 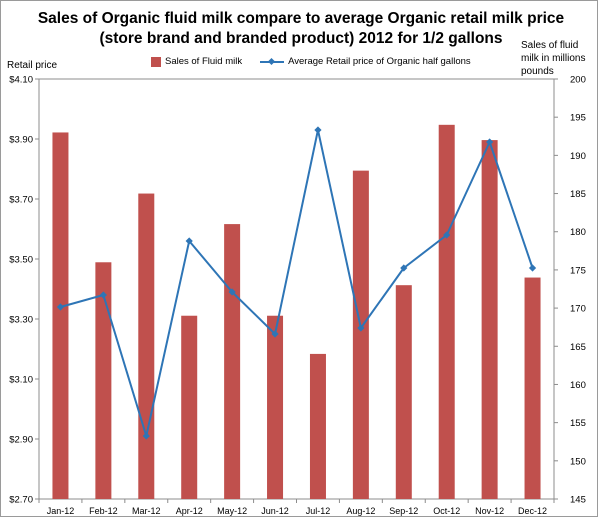 What do you see at coordinates (21, 500) in the screenshot?
I see `left-tick-label: $2.70` at bounding box center [21, 500].